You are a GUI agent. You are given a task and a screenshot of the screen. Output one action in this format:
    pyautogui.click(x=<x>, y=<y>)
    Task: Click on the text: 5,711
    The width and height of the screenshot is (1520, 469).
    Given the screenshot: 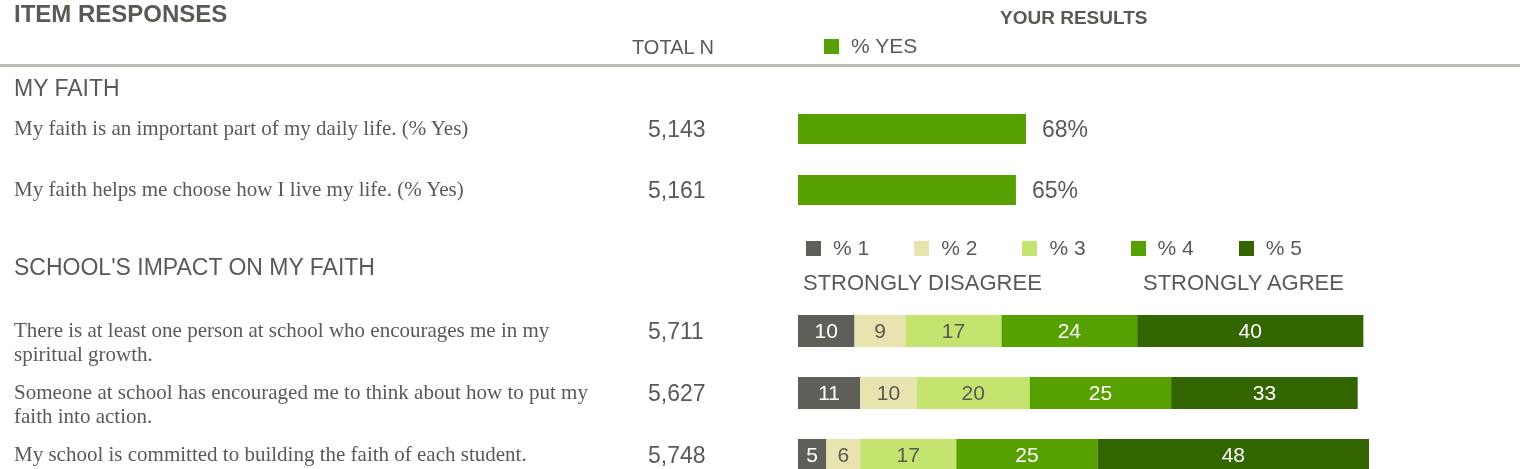 What is the action you would take?
    pyautogui.click(x=676, y=331)
    